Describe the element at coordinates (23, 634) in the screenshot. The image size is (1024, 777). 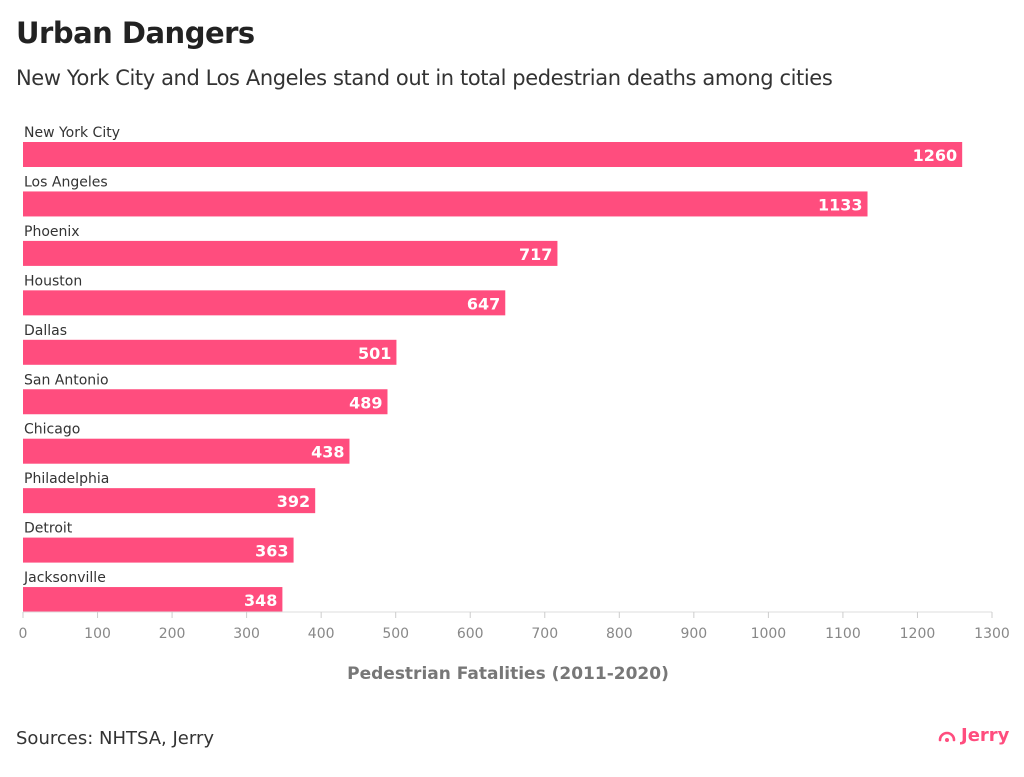
I see `x-tick-label: 0` at that location.